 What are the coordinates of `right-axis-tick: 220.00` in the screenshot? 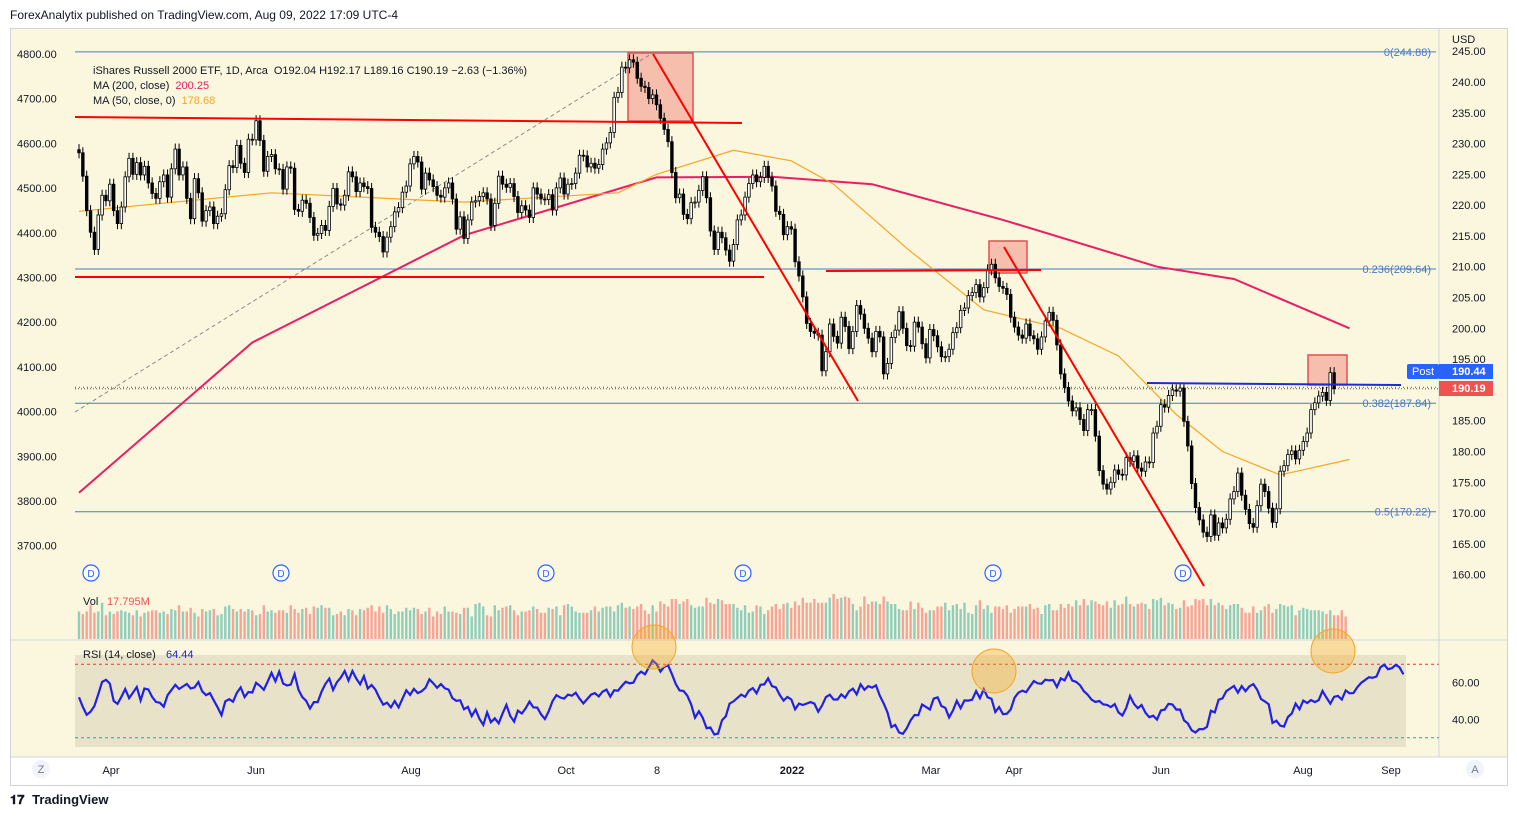 It's located at (1469, 206).